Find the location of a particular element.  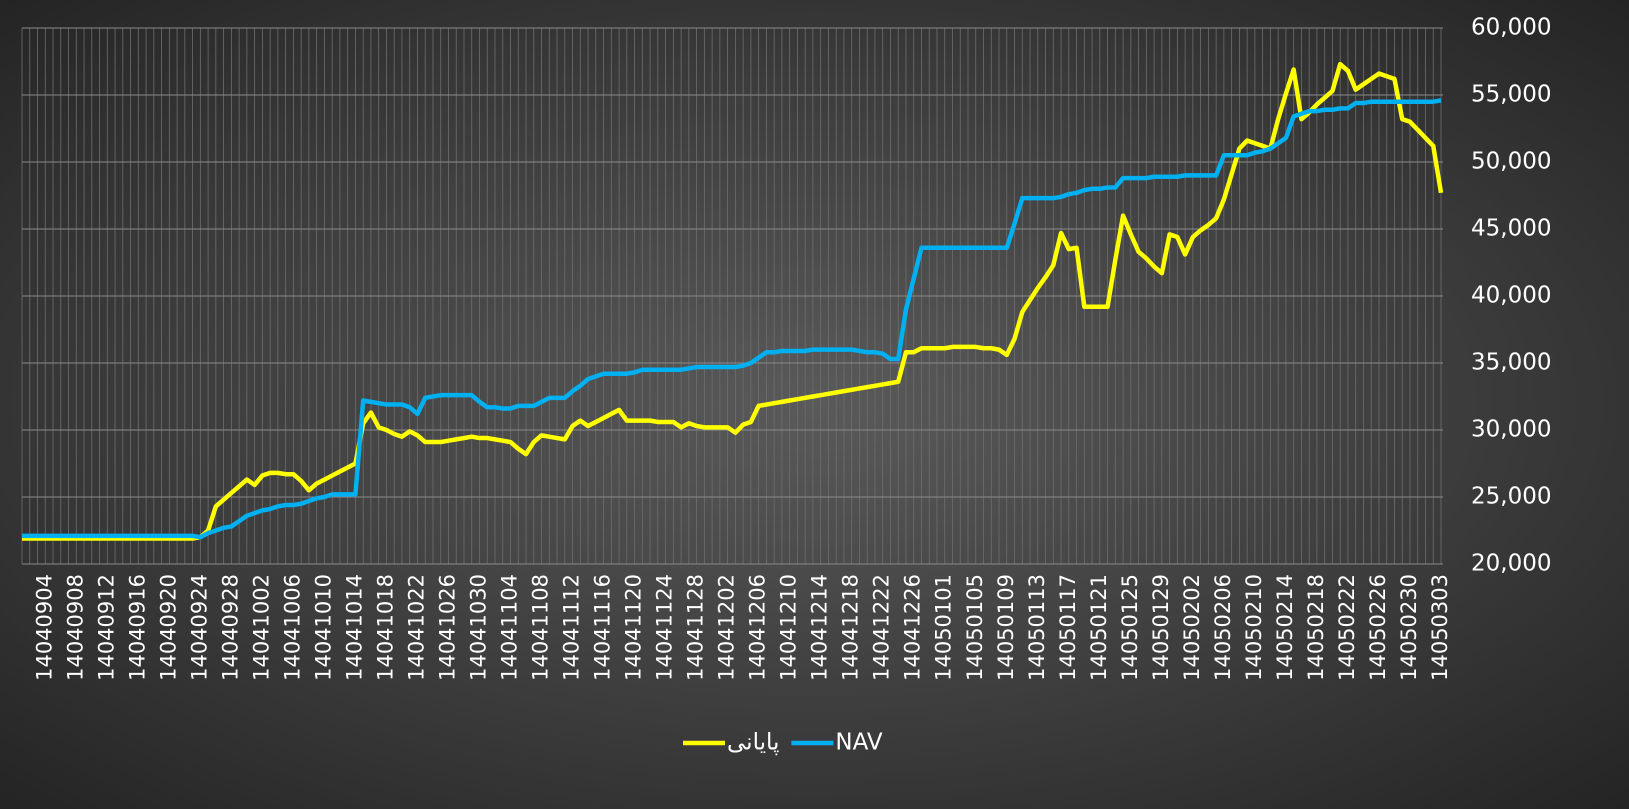

x-tick-label: 14041210 is located at coordinates (789, 627).